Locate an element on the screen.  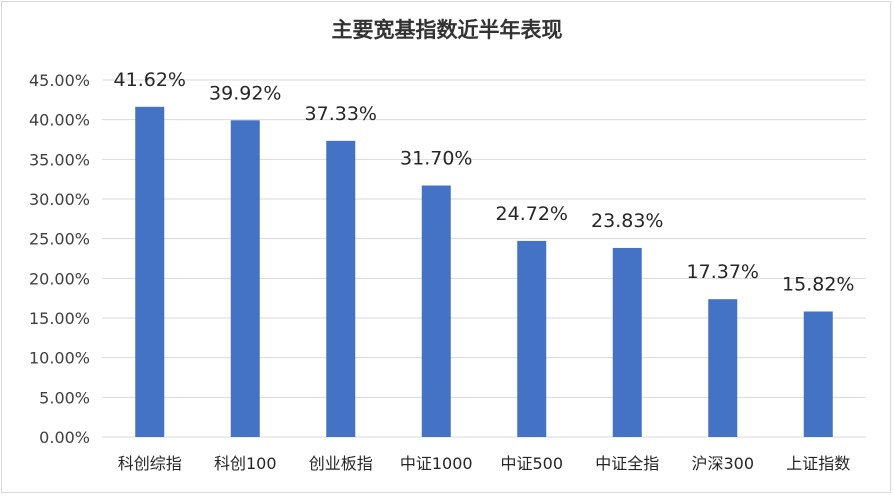
x-tick-label: 中证全指 is located at coordinates (627, 463).